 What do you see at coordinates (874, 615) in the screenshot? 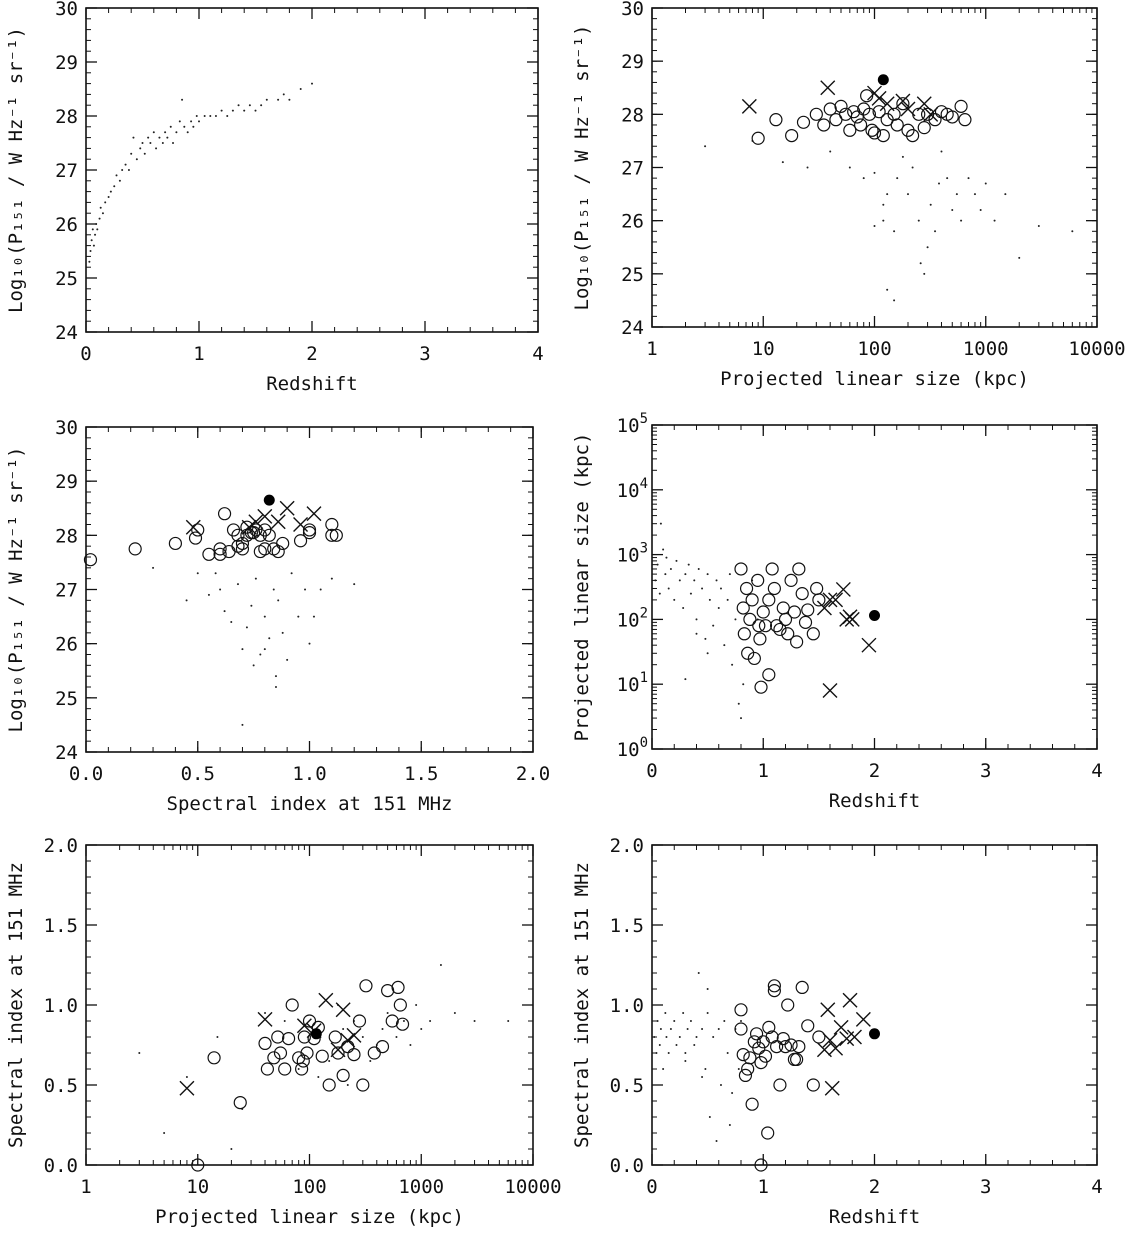
I see `data-point-filled` at bounding box center [874, 615].